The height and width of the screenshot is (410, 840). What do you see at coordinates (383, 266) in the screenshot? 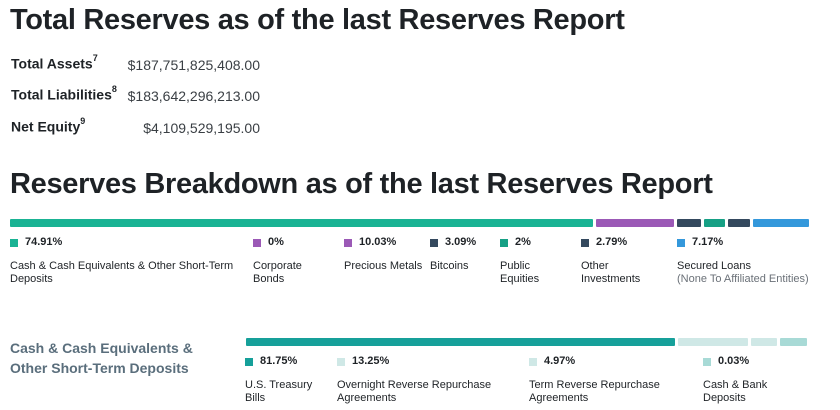
I see `legend-label: Precious Metals` at bounding box center [383, 266].